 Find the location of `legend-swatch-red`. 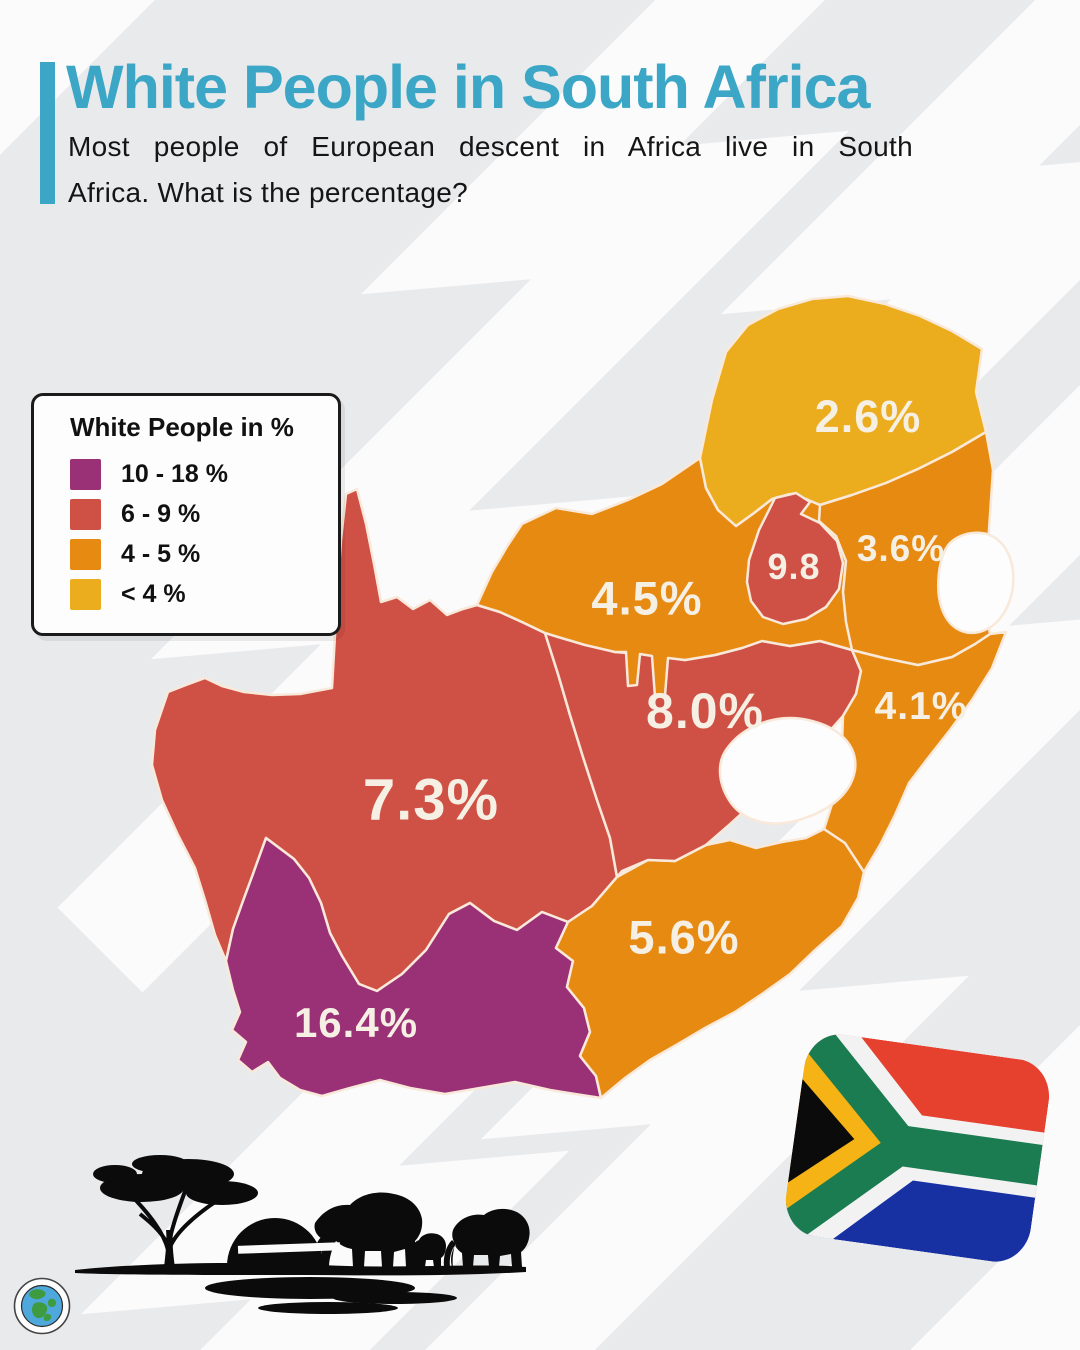

legend-swatch-red is located at coordinates (85, 514).